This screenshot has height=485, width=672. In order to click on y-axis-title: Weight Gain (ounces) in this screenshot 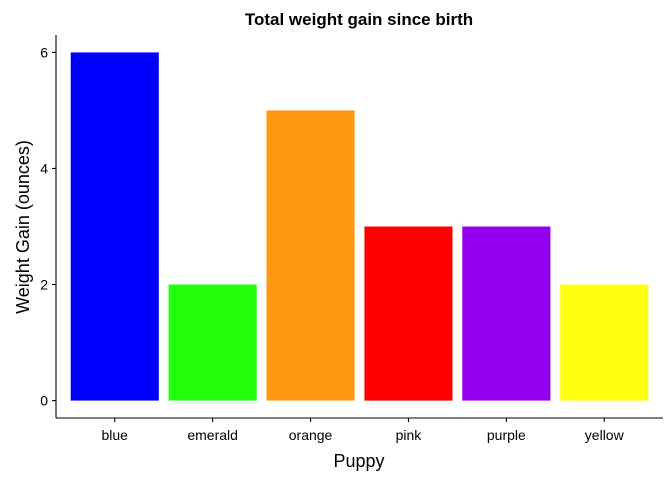, I will do `click(23, 227)`.